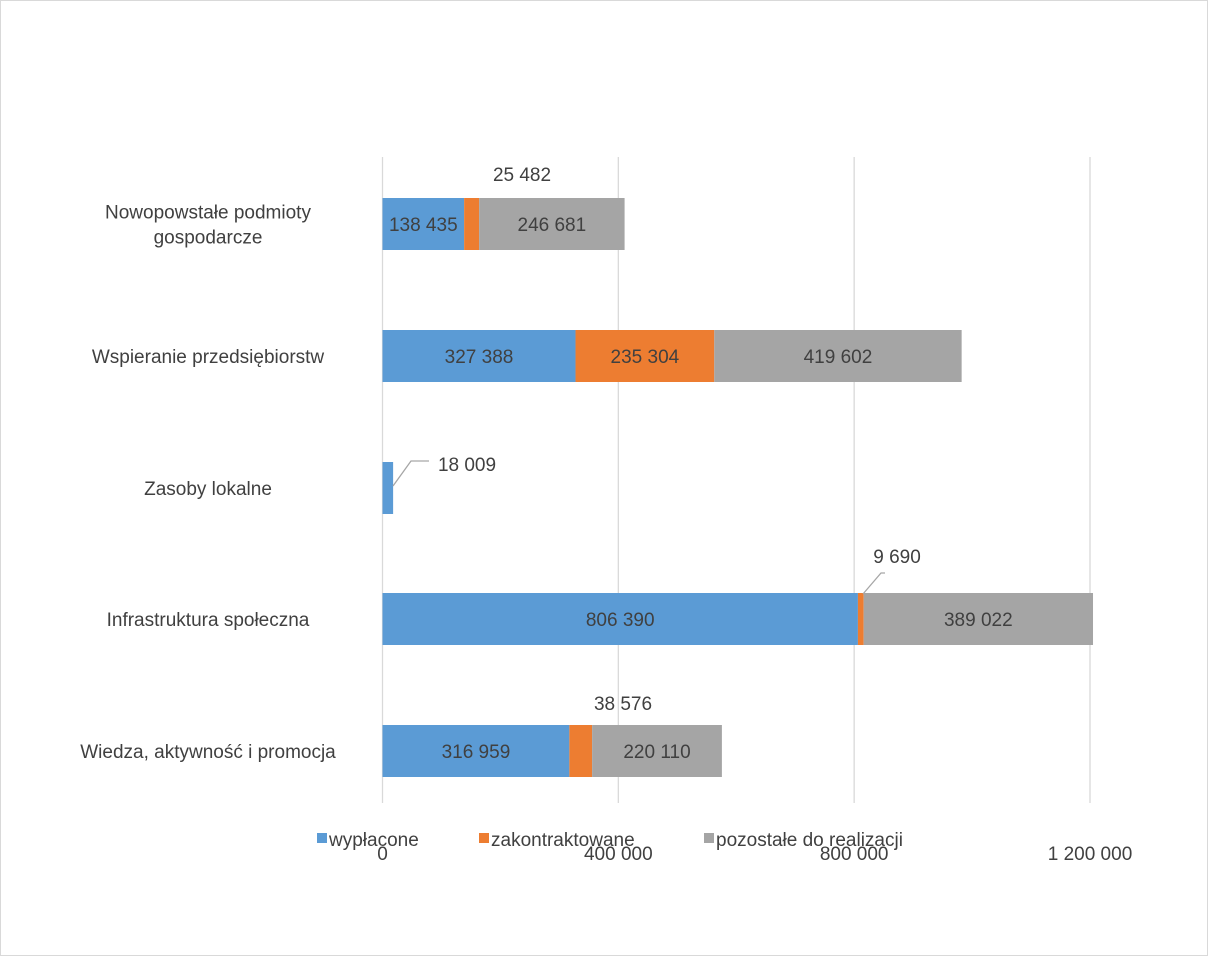  I want to click on legend-label: zakontraktowane, so click(563, 840).